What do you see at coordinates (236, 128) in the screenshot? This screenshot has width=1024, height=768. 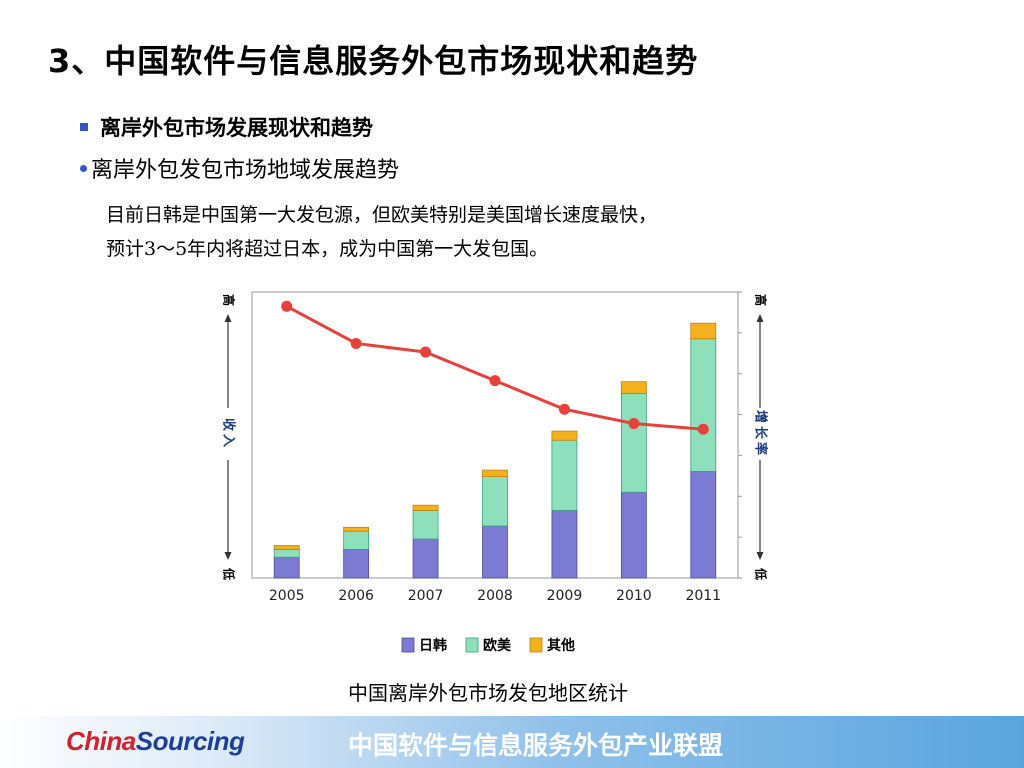 I see `bullet-market-trend-text: 离岸外包市场发展现状和趋势` at bounding box center [236, 128].